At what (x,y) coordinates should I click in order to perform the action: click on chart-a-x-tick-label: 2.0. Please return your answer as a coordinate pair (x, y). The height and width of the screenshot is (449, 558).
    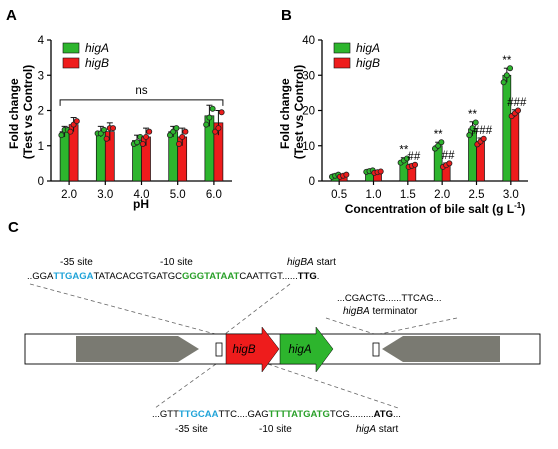
    Looking at the image, I should click on (69, 195).